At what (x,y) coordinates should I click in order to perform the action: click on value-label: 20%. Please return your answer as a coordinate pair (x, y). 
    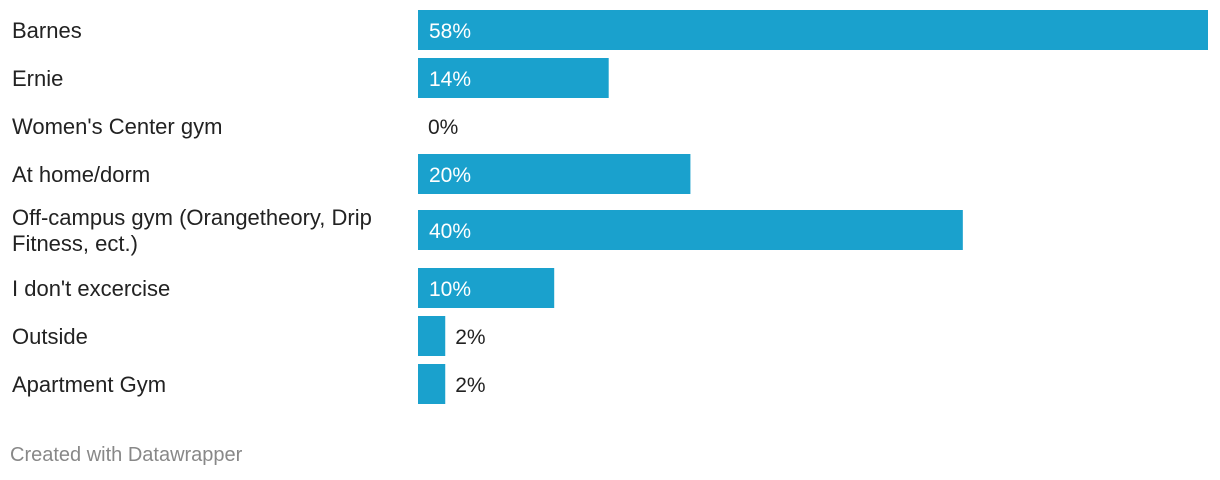
    Looking at the image, I should click on (450, 175).